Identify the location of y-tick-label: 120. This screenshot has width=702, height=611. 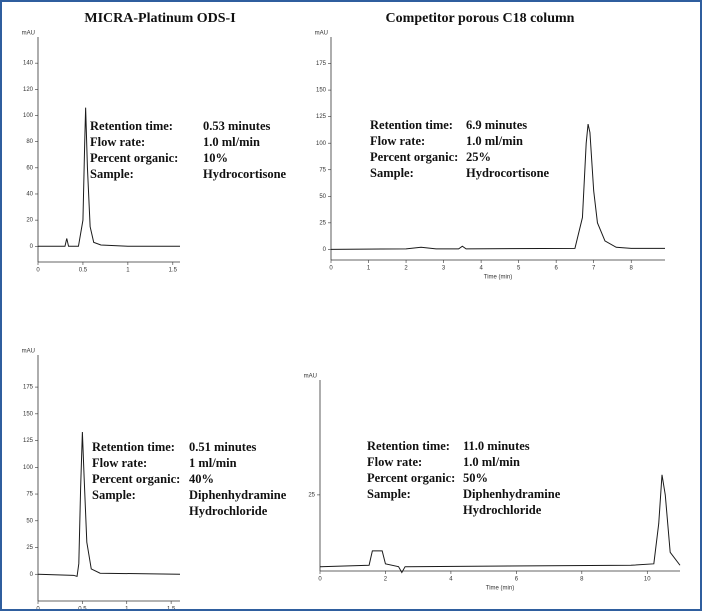
(28, 90).